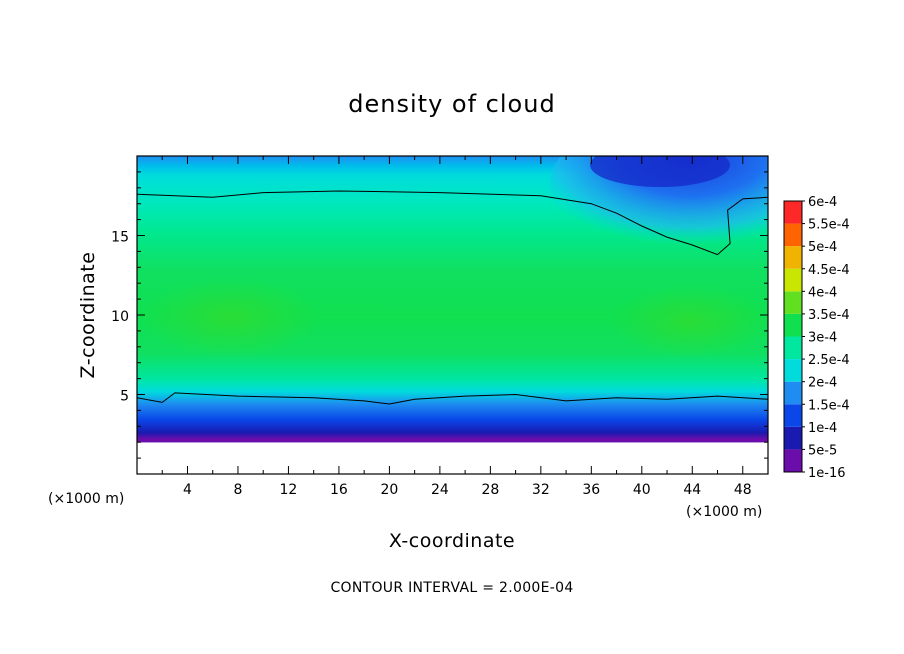  Describe the element at coordinates (389, 490) in the screenshot. I see `x-tick-label: 20` at that location.